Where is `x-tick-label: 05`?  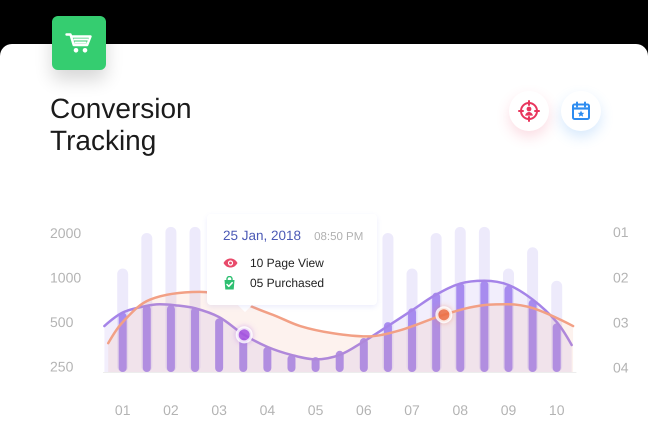
x-tick-label: 05 is located at coordinates (316, 410).